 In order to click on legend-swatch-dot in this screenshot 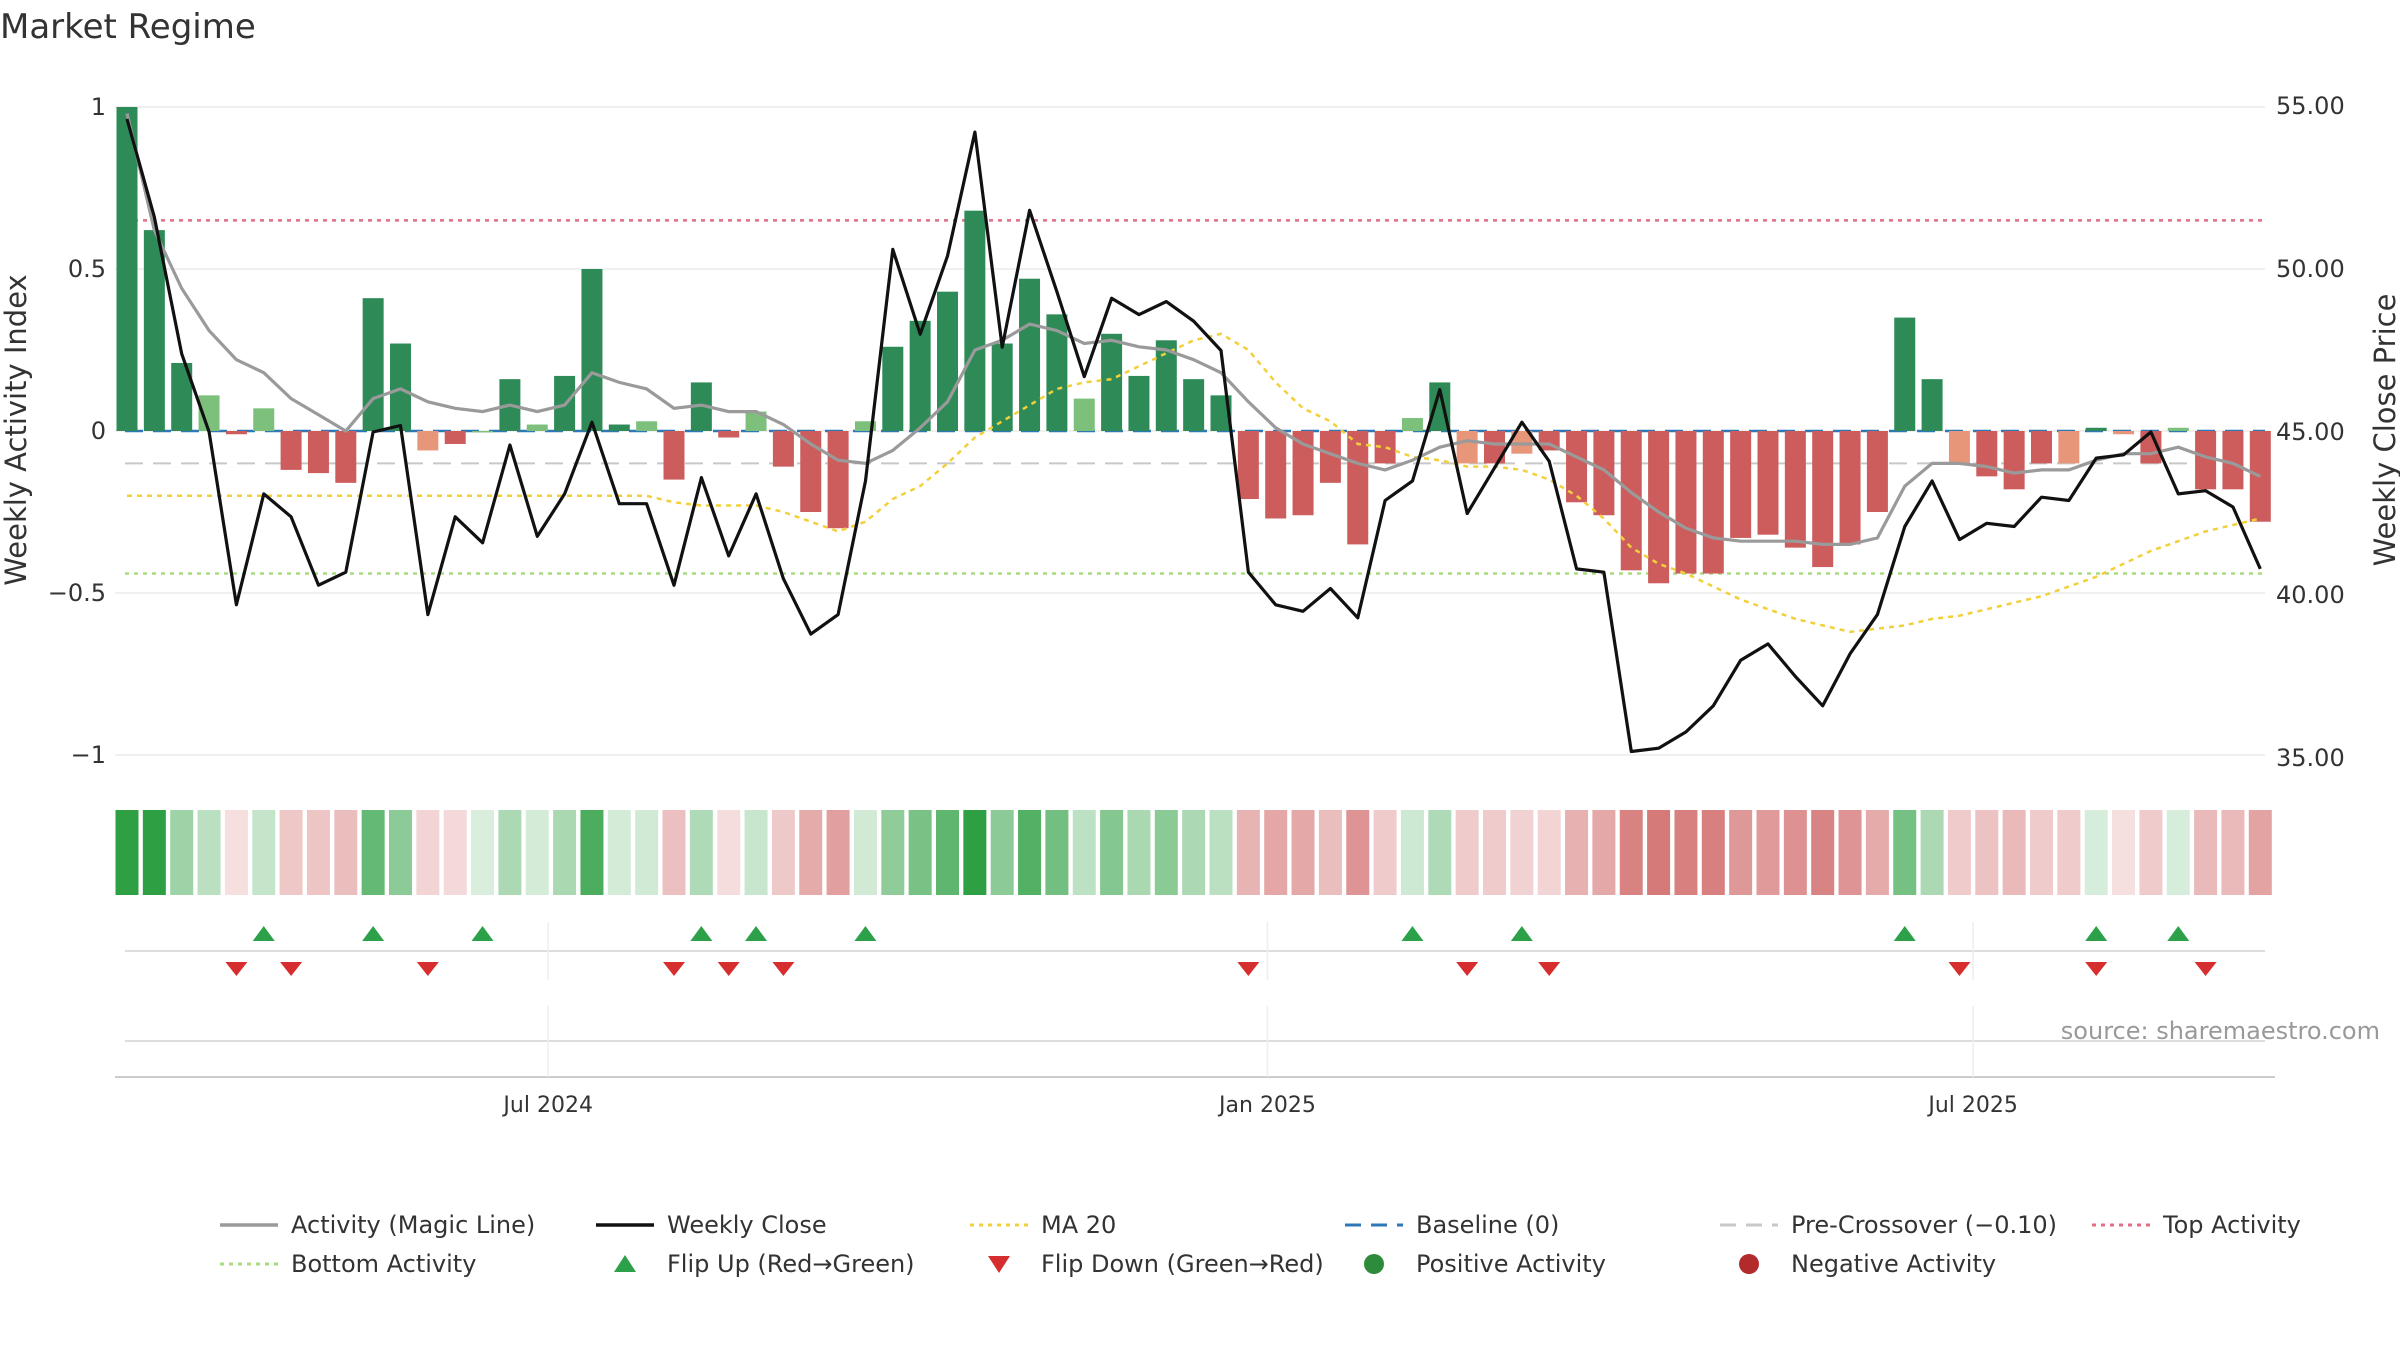, I will do `click(1749, 1264)`.